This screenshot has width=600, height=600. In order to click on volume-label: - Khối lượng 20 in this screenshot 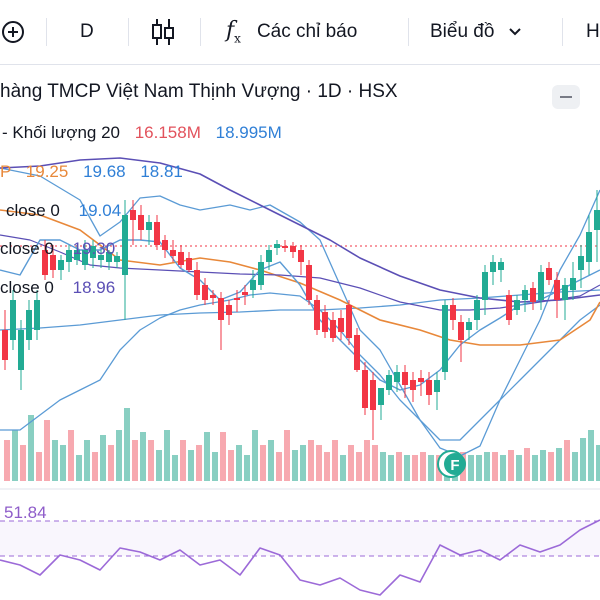, I will do `click(61, 132)`.